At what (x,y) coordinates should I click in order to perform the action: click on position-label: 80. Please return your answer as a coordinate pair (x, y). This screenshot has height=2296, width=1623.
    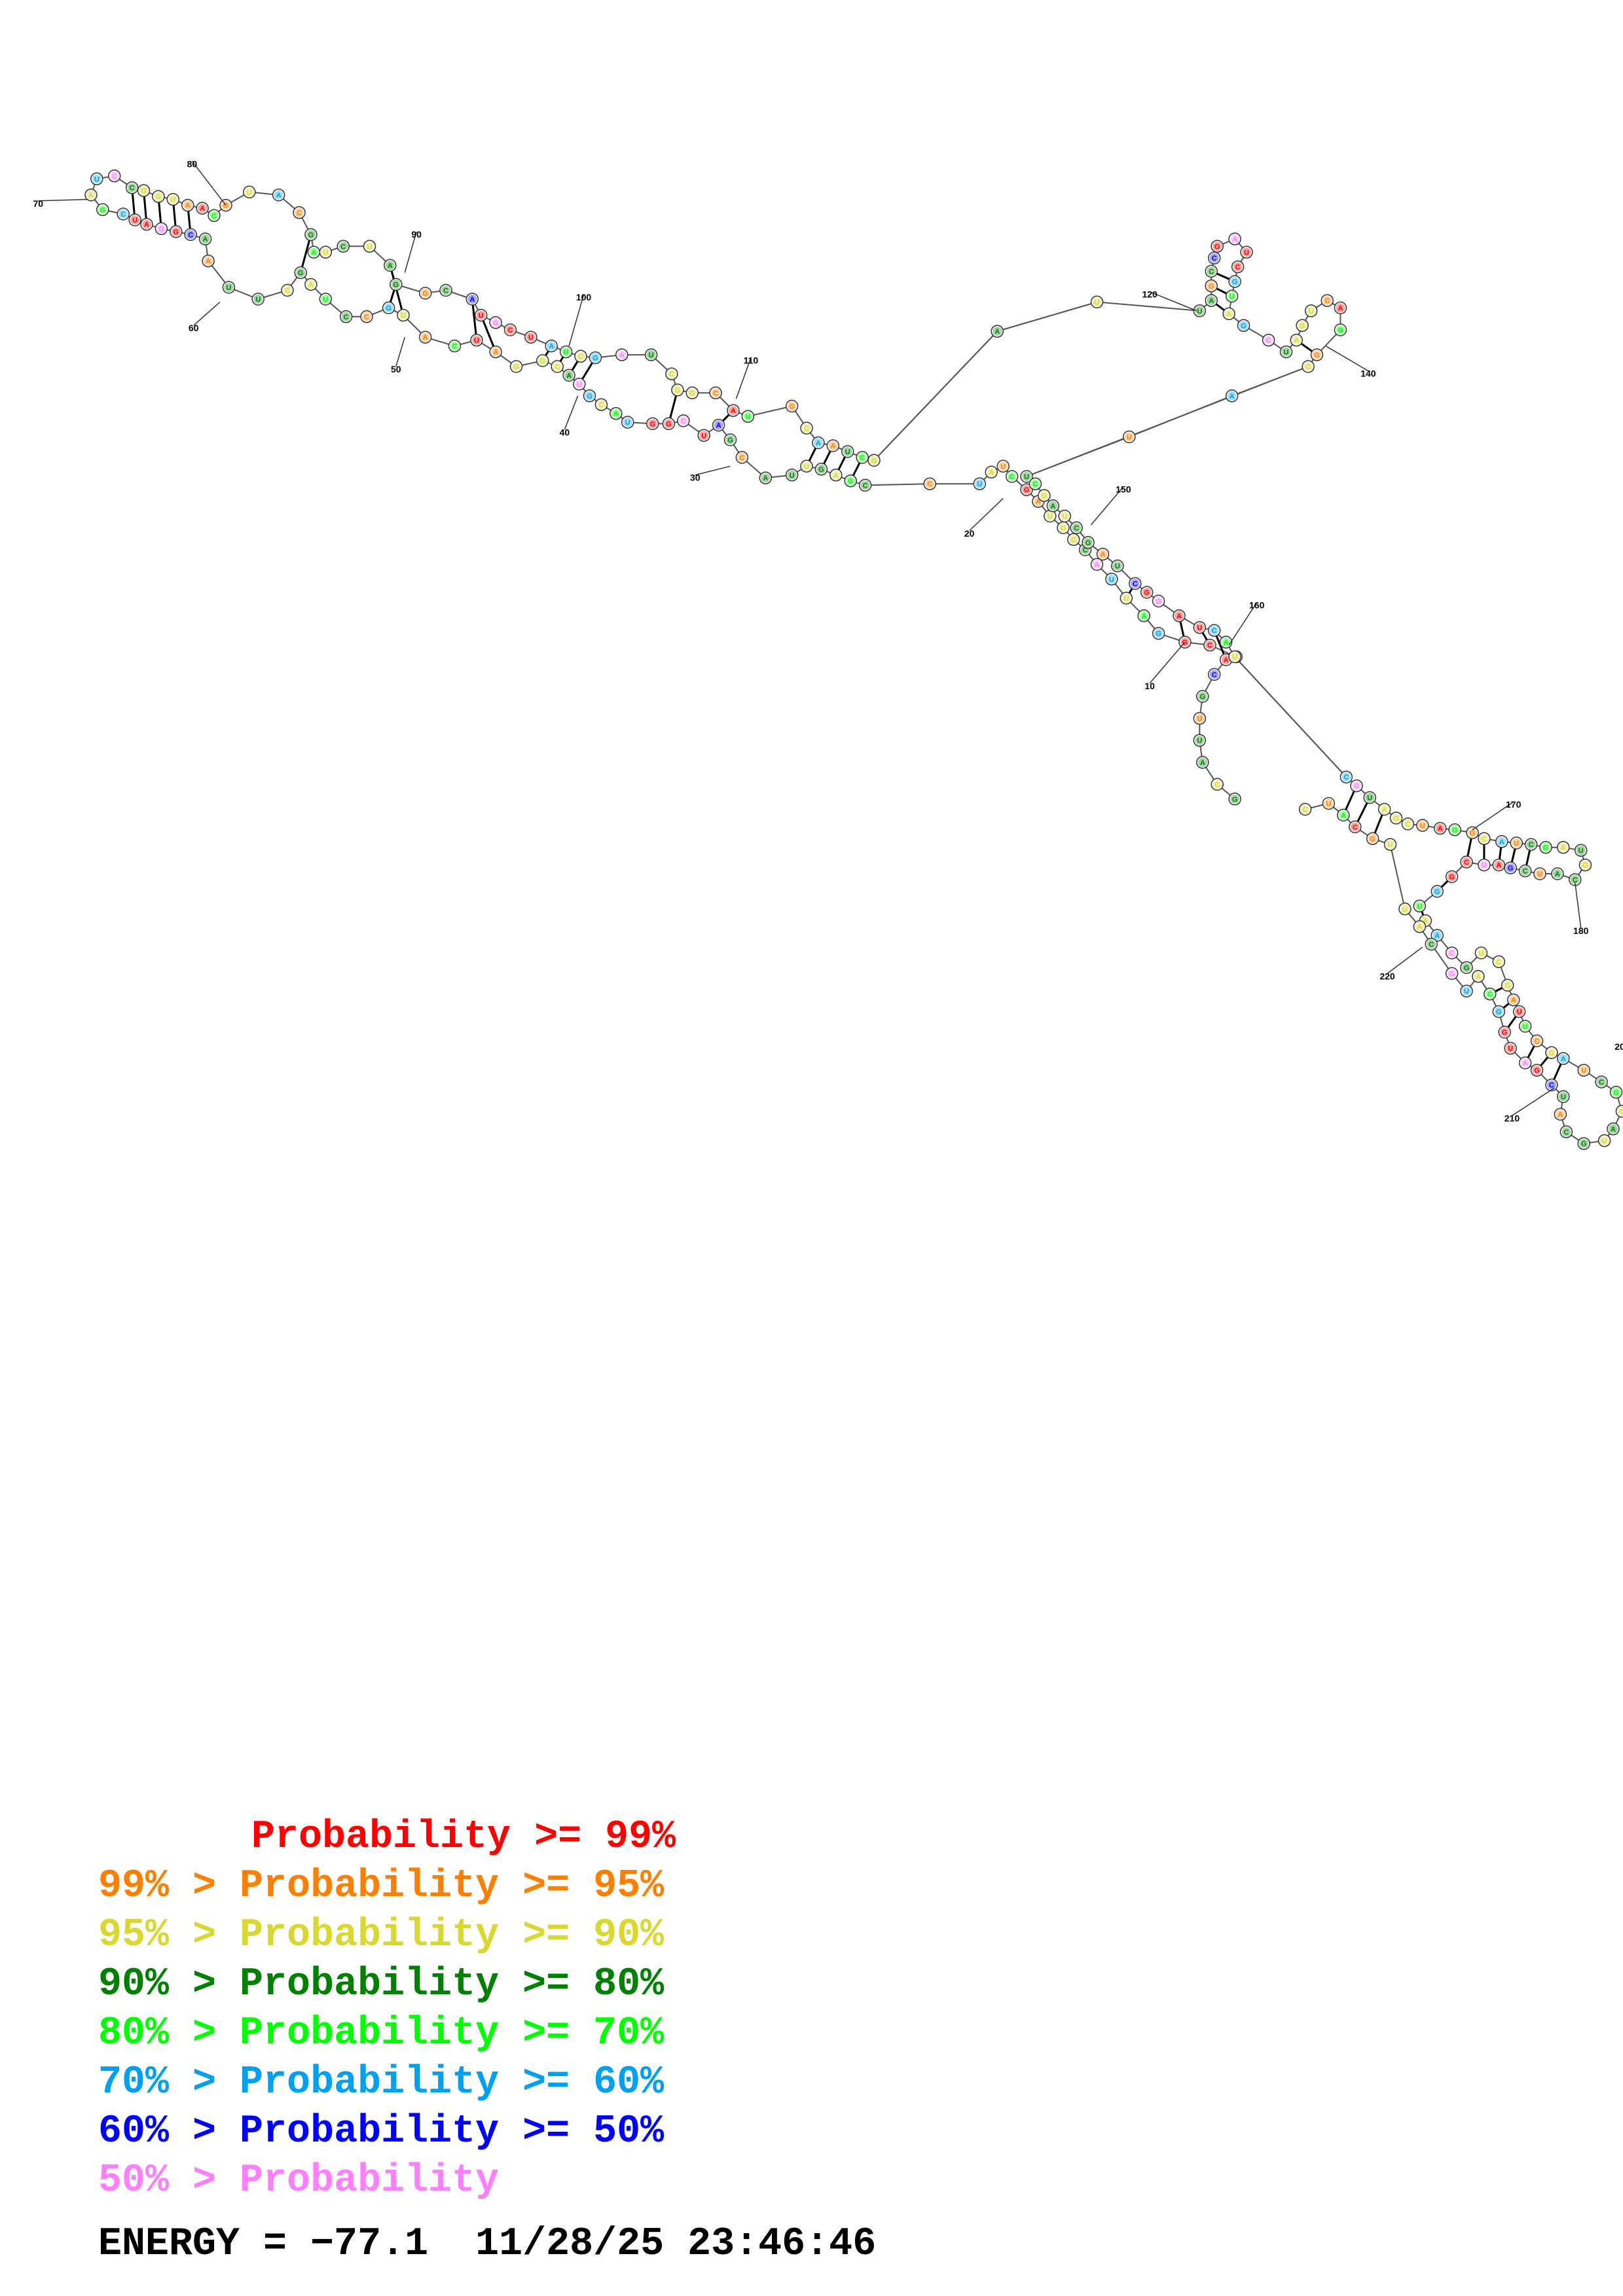
    Looking at the image, I should click on (192, 163).